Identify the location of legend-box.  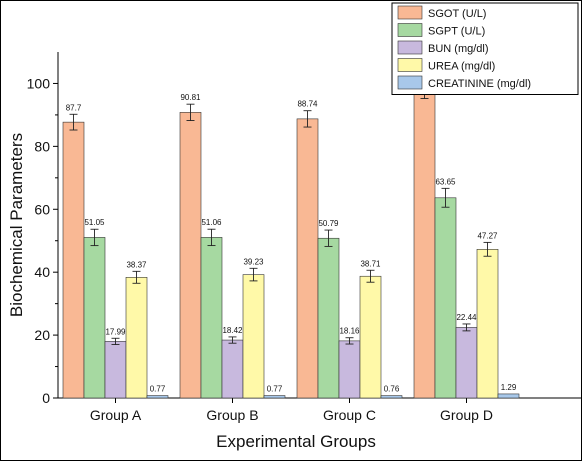
(485, 48).